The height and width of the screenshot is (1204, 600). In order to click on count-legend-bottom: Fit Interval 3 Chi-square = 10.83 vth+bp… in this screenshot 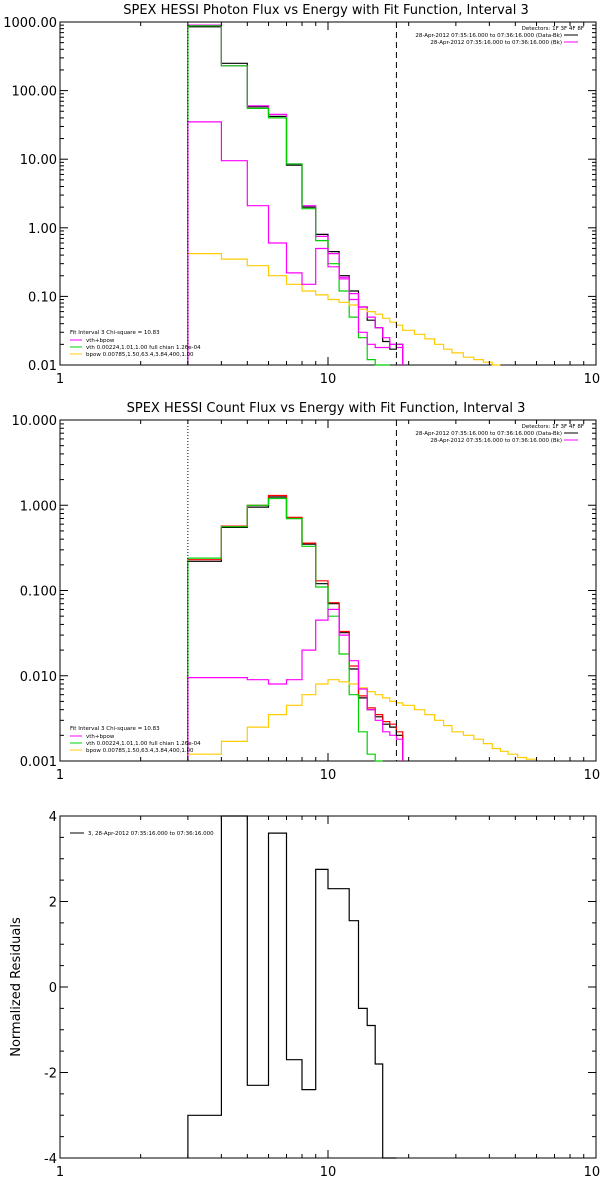, I will do `click(135, 740)`.